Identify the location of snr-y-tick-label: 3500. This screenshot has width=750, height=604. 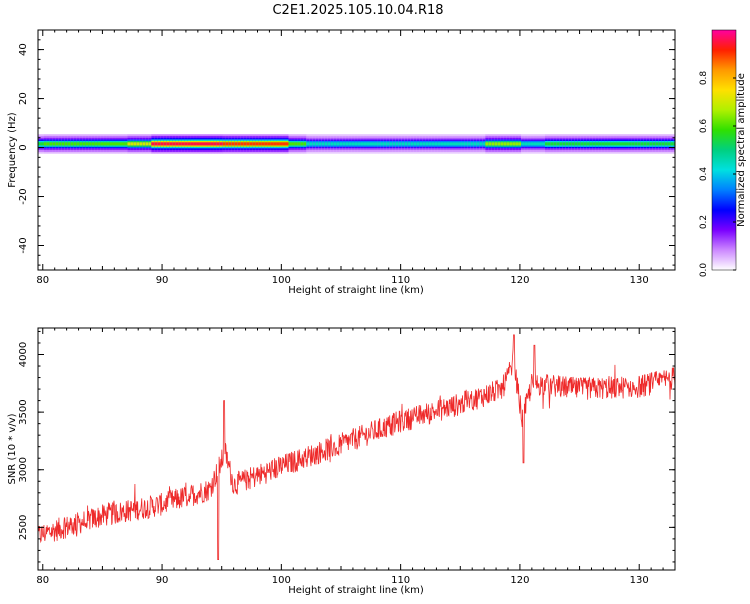
(23, 411).